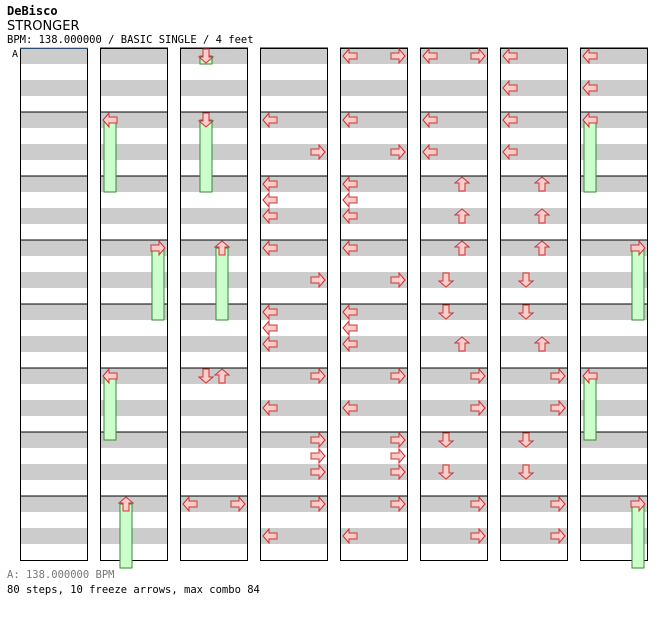 The image size is (672, 620). I want to click on freeze-head-down-icon, so click(206, 120).